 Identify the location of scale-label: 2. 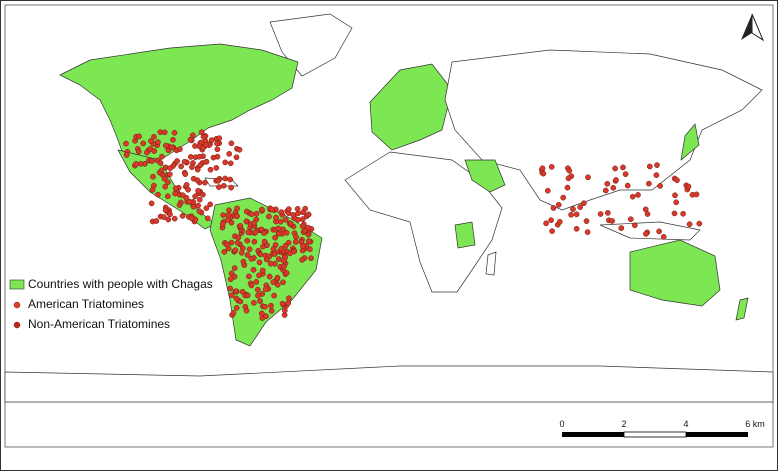
(623, 424).